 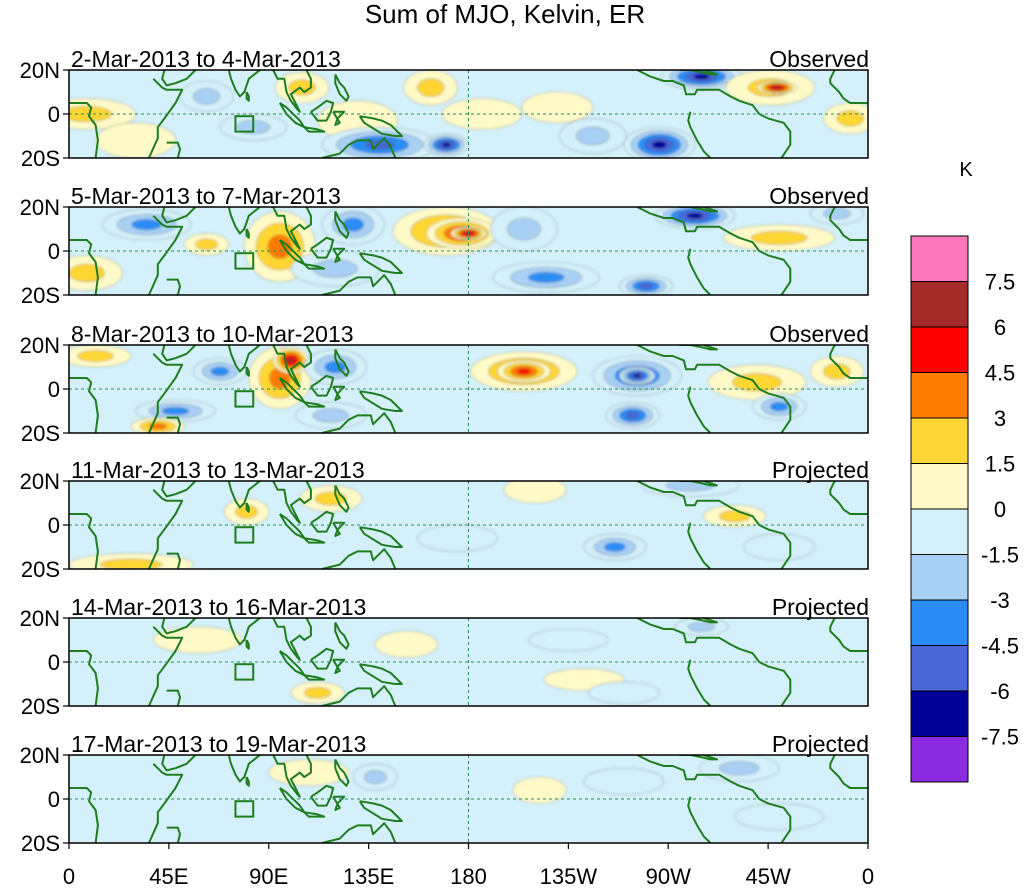 What do you see at coordinates (268, 876) in the screenshot?
I see `x-tick-label: 90E` at bounding box center [268, 876].